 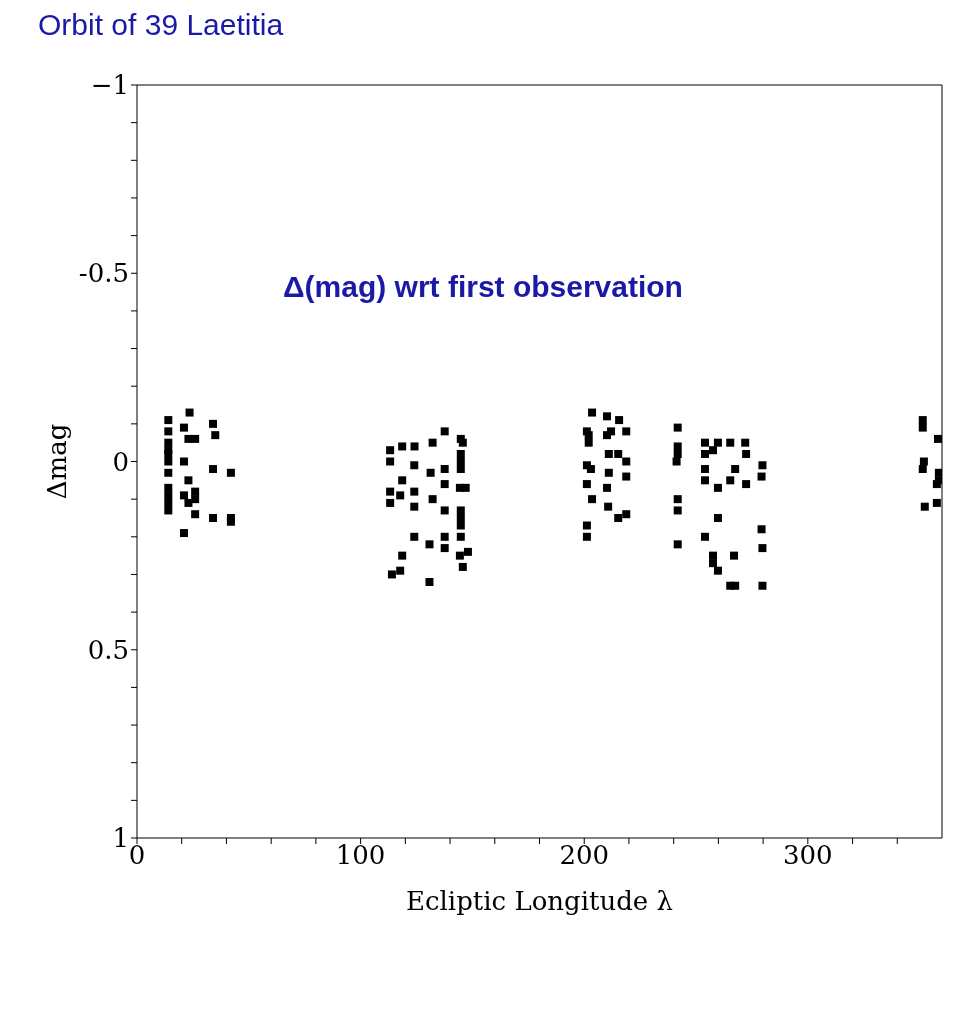 What do you see at coordinates (109, 85) in the screenshot?
I see `y-tick-label: −1` at bounding box center [109, 85].